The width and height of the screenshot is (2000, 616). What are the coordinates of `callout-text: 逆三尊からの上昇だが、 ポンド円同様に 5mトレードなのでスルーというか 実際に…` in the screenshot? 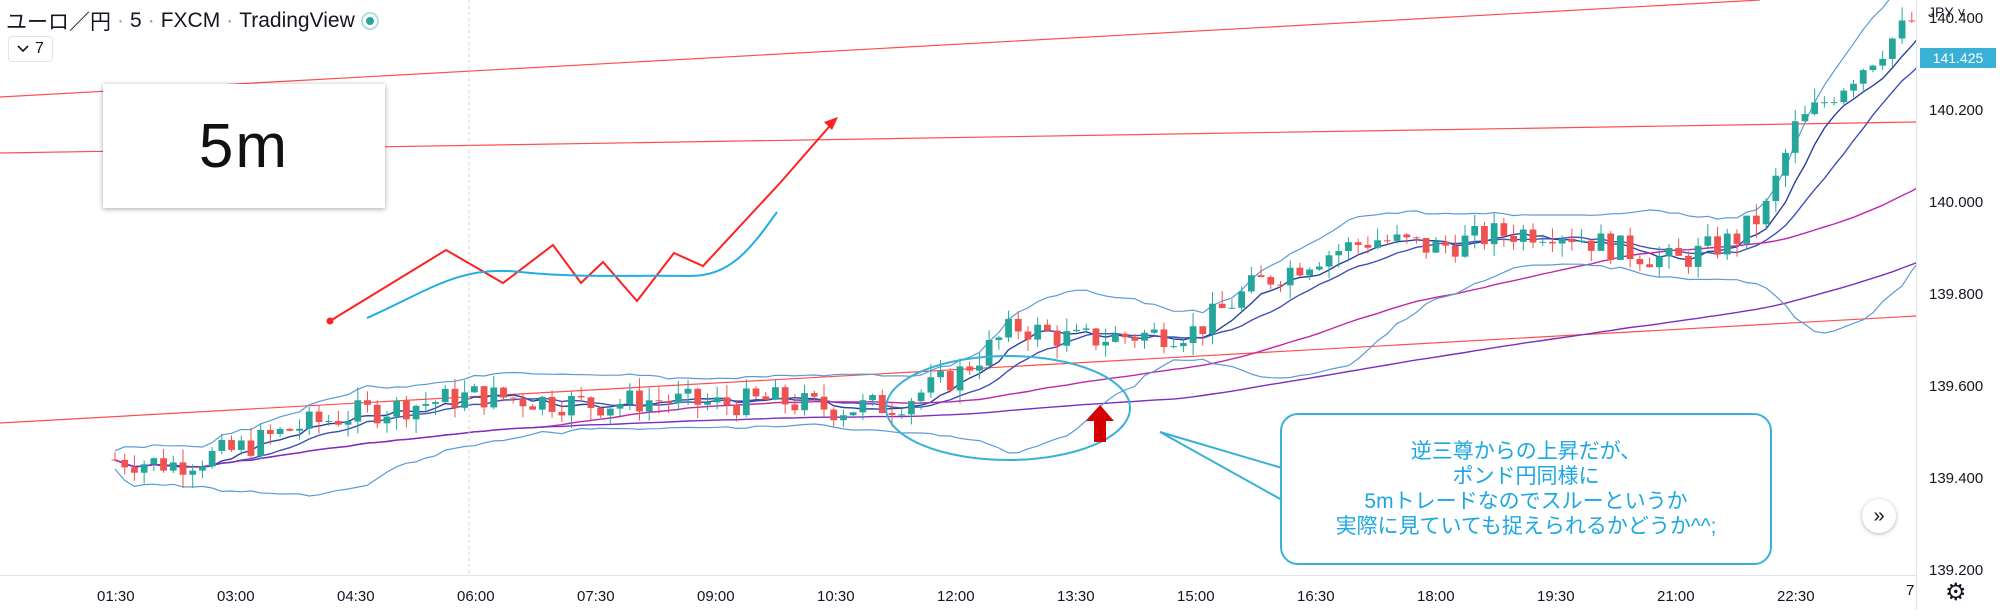 It's located at (1526, 489).